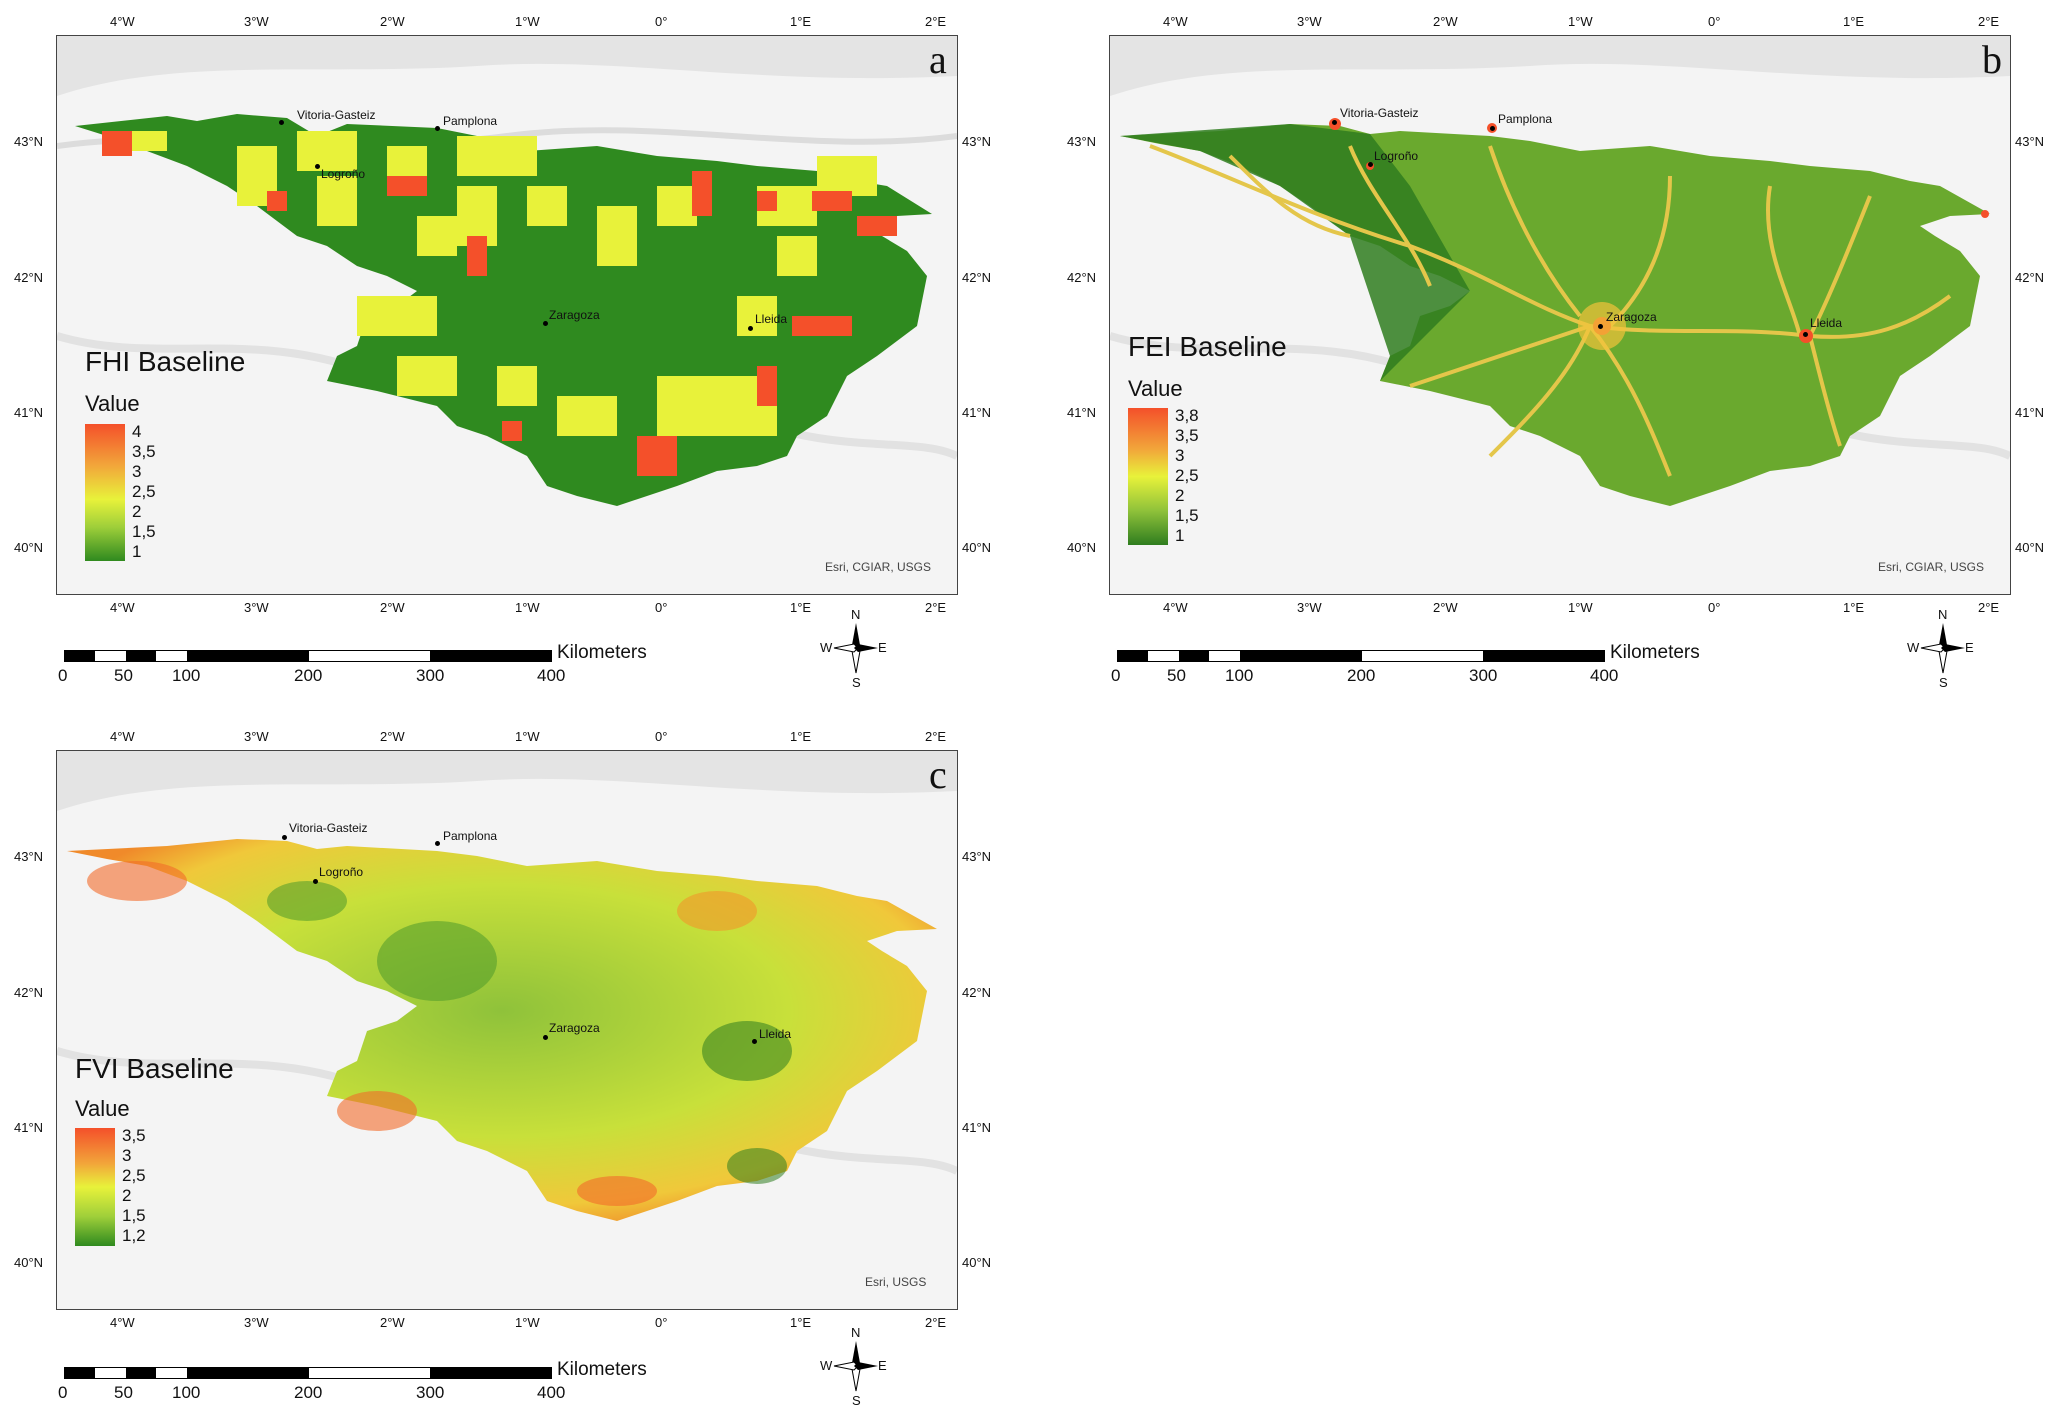 The width and height of the screenshot is (2067, 1426). What do you see at coordinates (529, 1032) in the screenshot?
I see `dark-green-areas` at bounding box center [529, 1032].